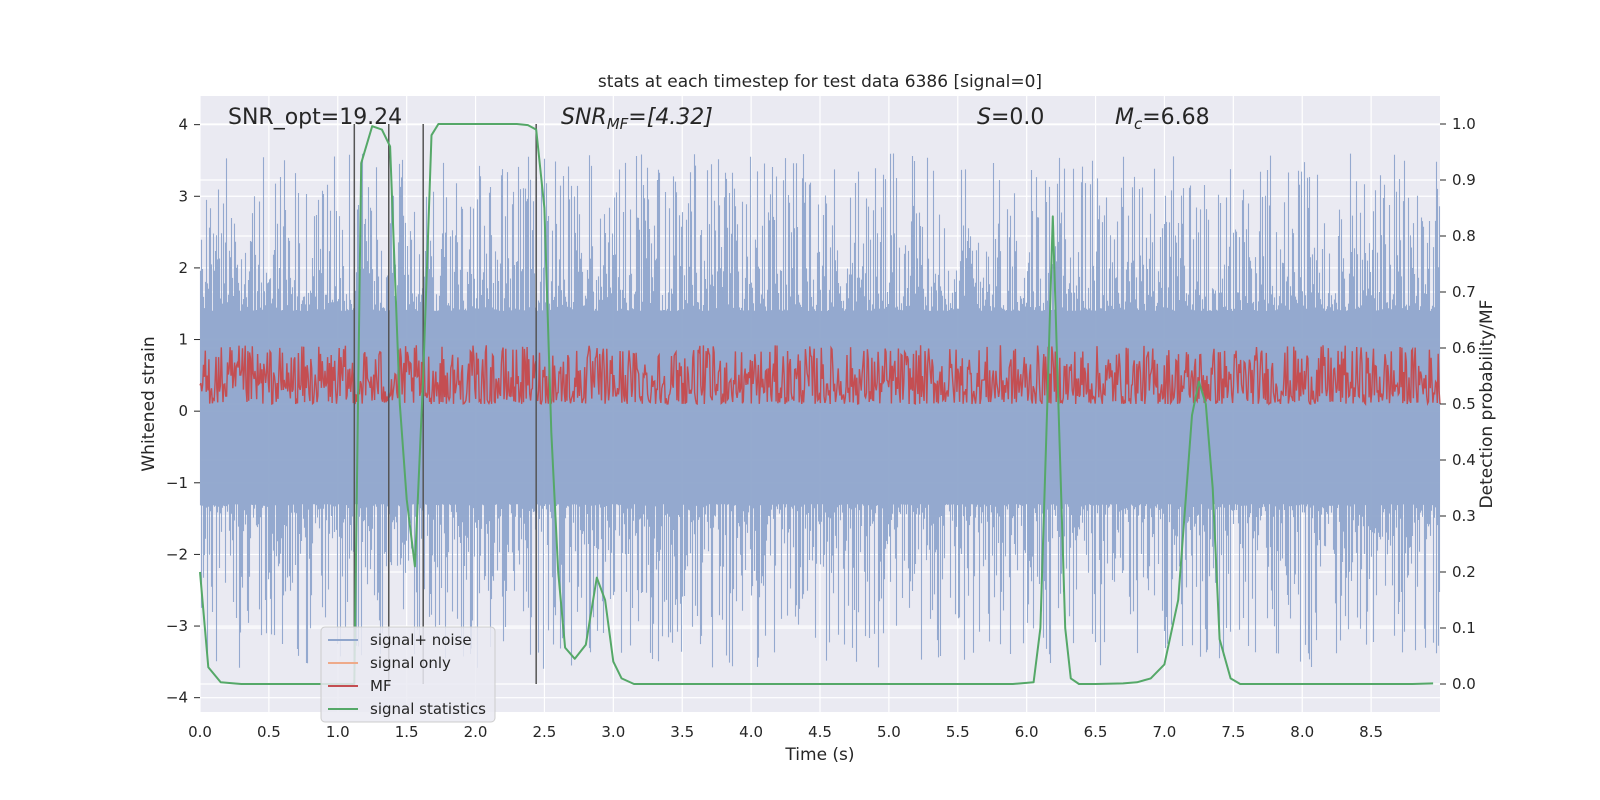 Image resolution: width=1600 pixels, height=800 pixels. I want to click on snr-mf-rest: =[4.32], so click(670, 117).